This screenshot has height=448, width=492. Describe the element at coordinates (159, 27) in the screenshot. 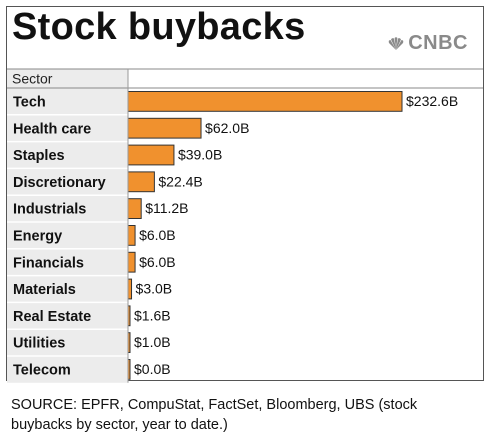

I see `chart-title: Stock buybacks` at that location.